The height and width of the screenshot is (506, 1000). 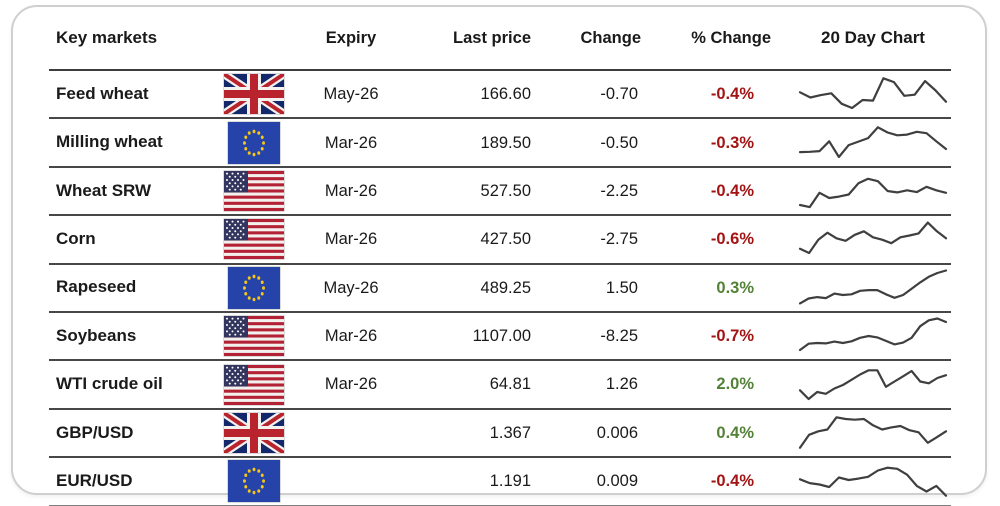 I want to click on pct-change-value: 2.0%, so click(x=735, y=384).